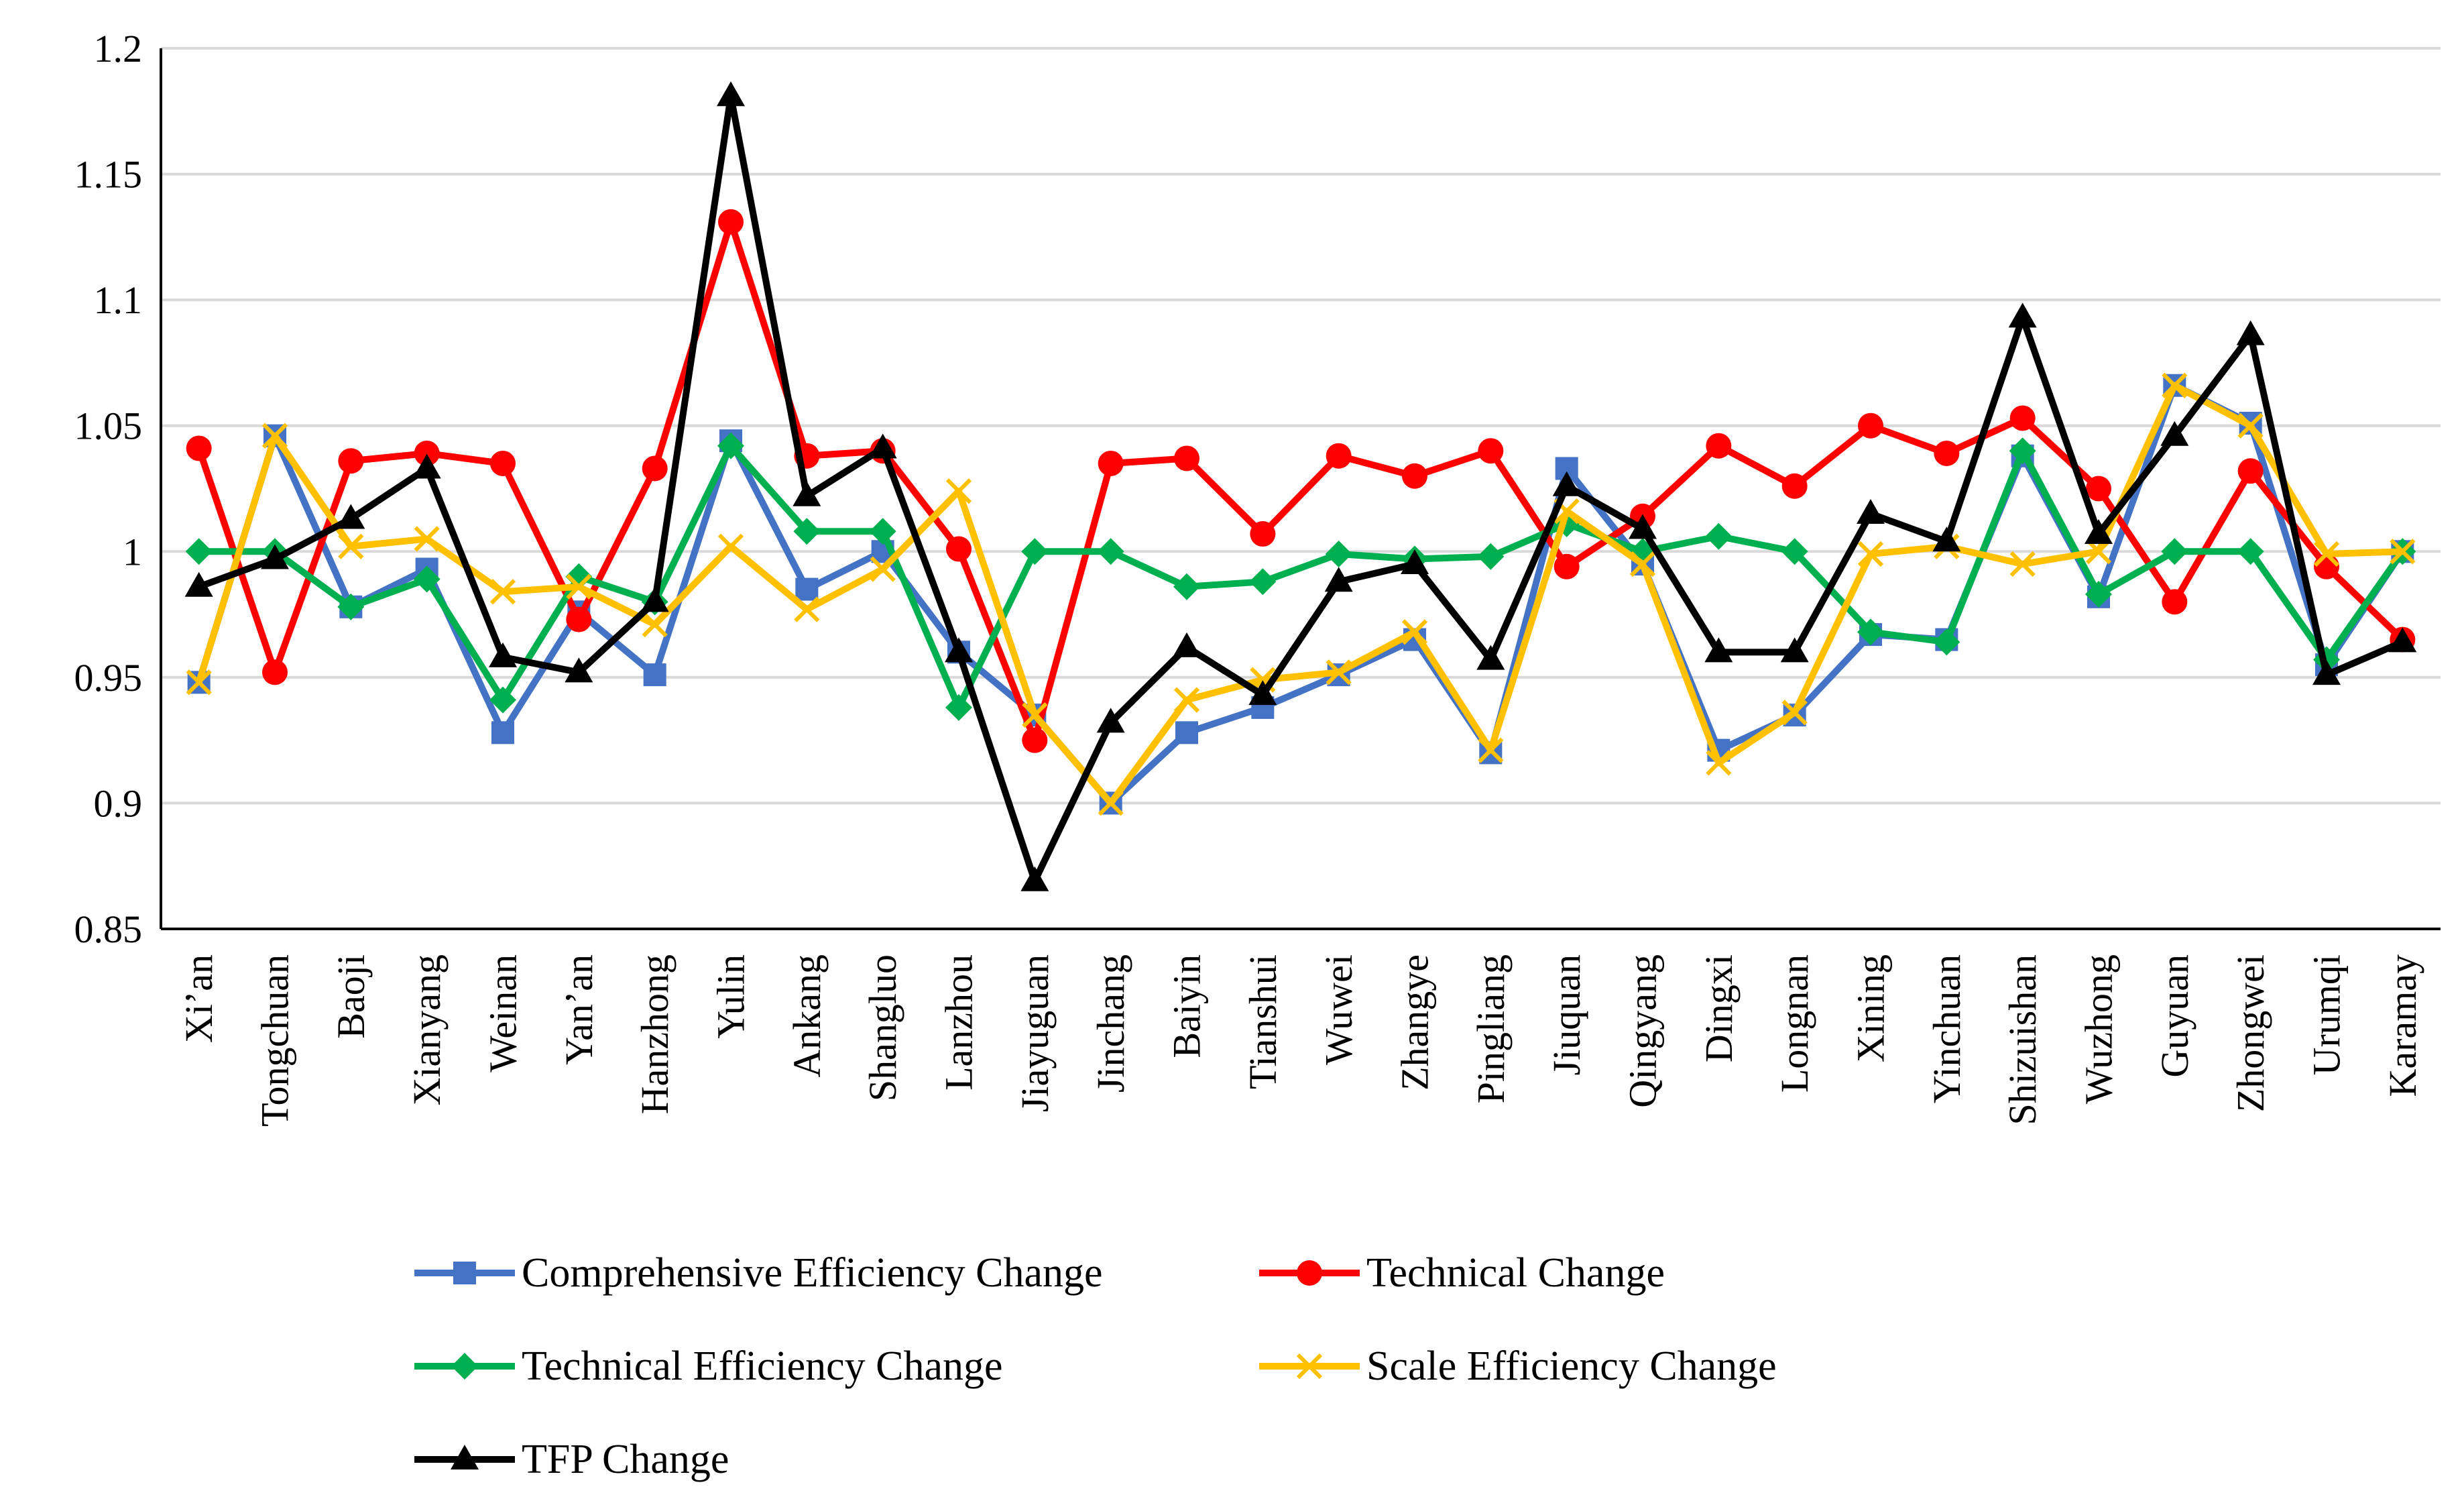  What do you see at coordinates (579, 1009) in the screenshot?
I see `x-category-label: Yan’an` at bounding box center [579, 1009].